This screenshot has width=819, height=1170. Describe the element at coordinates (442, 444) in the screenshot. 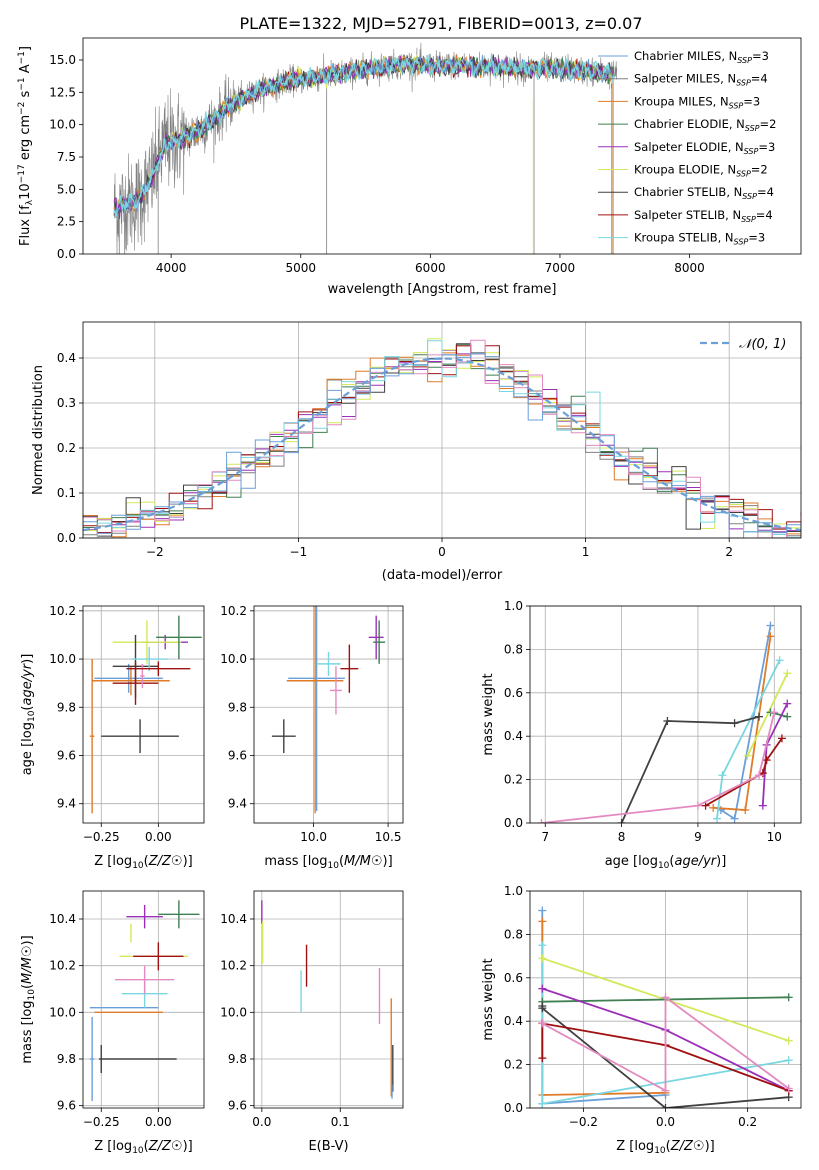

I see `normal-reference-curve` at that location.